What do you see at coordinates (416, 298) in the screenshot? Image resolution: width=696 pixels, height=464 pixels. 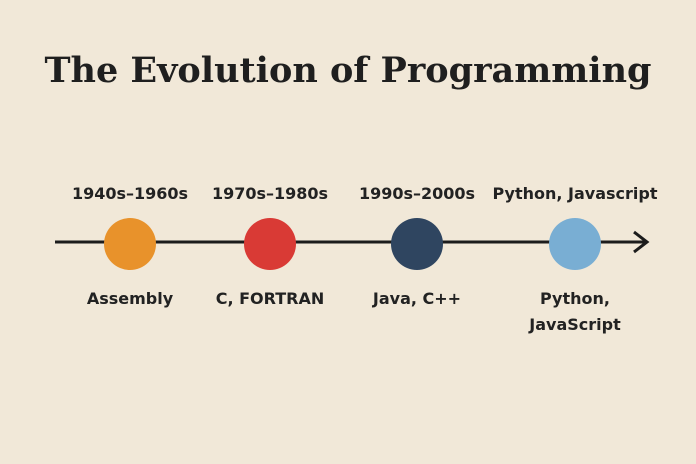 I see `language-label: Java, C++` at bounding box center [416, 298].